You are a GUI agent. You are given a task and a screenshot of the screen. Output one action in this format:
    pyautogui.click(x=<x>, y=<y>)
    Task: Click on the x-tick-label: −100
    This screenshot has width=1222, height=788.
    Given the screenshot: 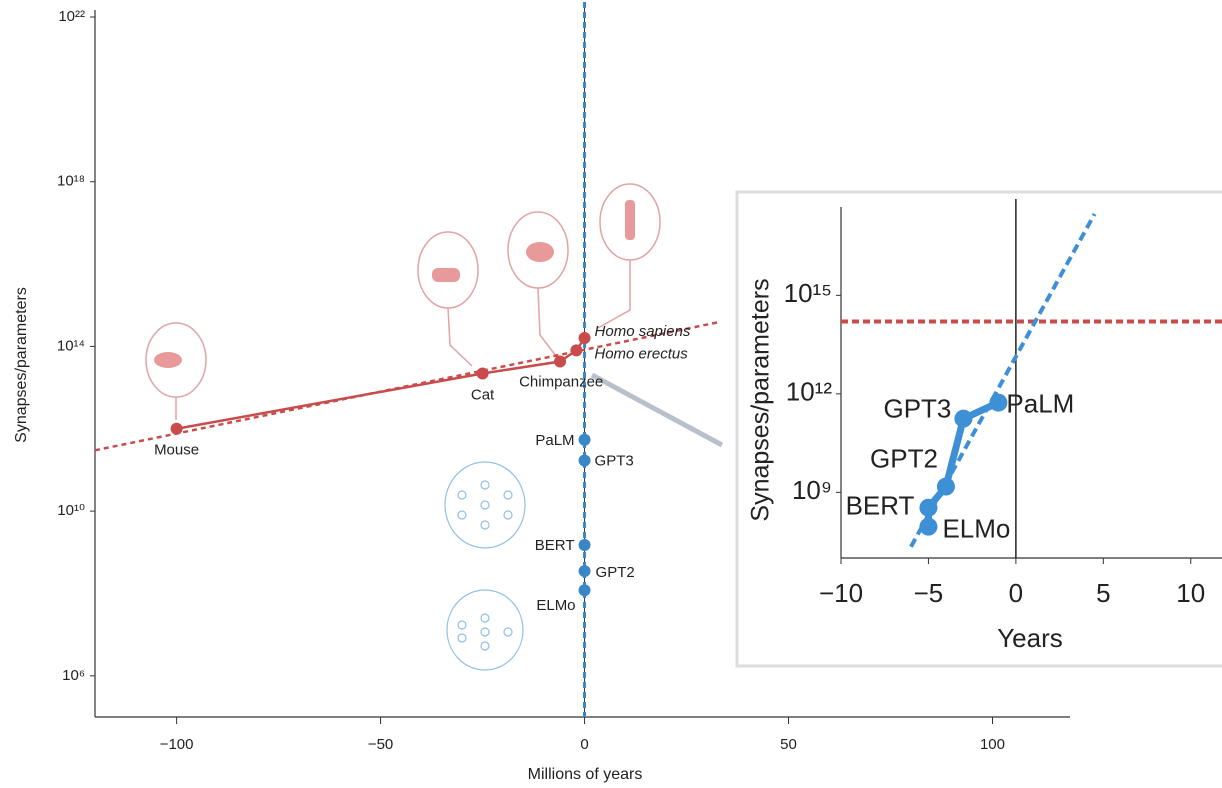 What is the action you would take?
    pyautogui.click(x=177, y=744)
    